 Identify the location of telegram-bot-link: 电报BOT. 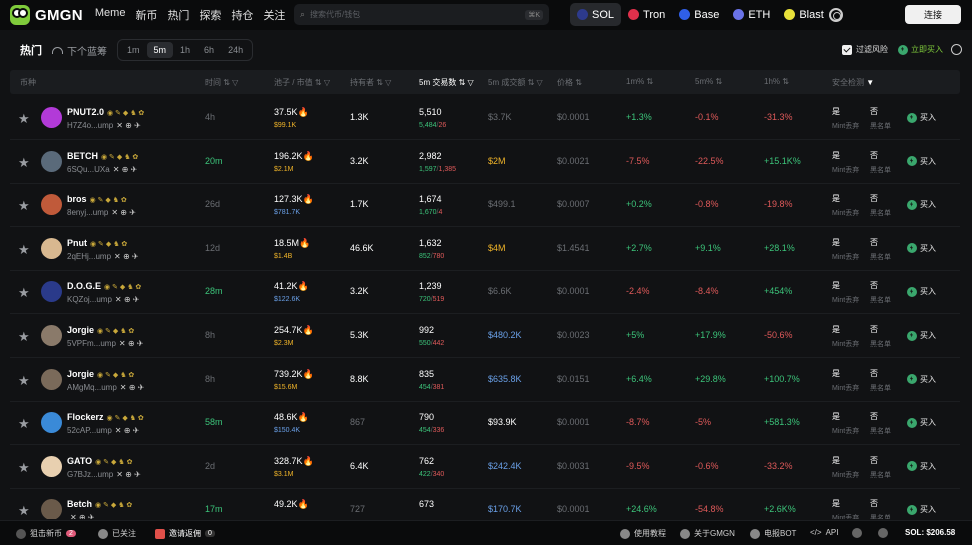
(773, 533).